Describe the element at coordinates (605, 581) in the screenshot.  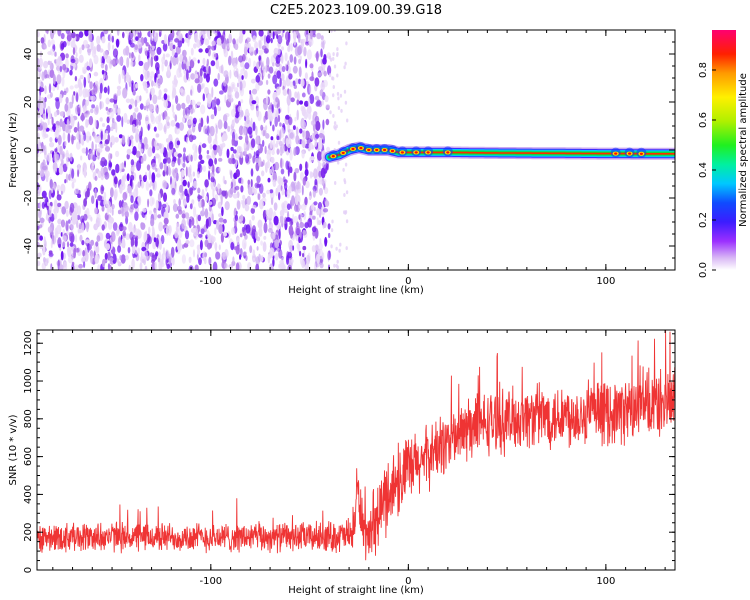
I see `x-tick-label: 100` at that location.